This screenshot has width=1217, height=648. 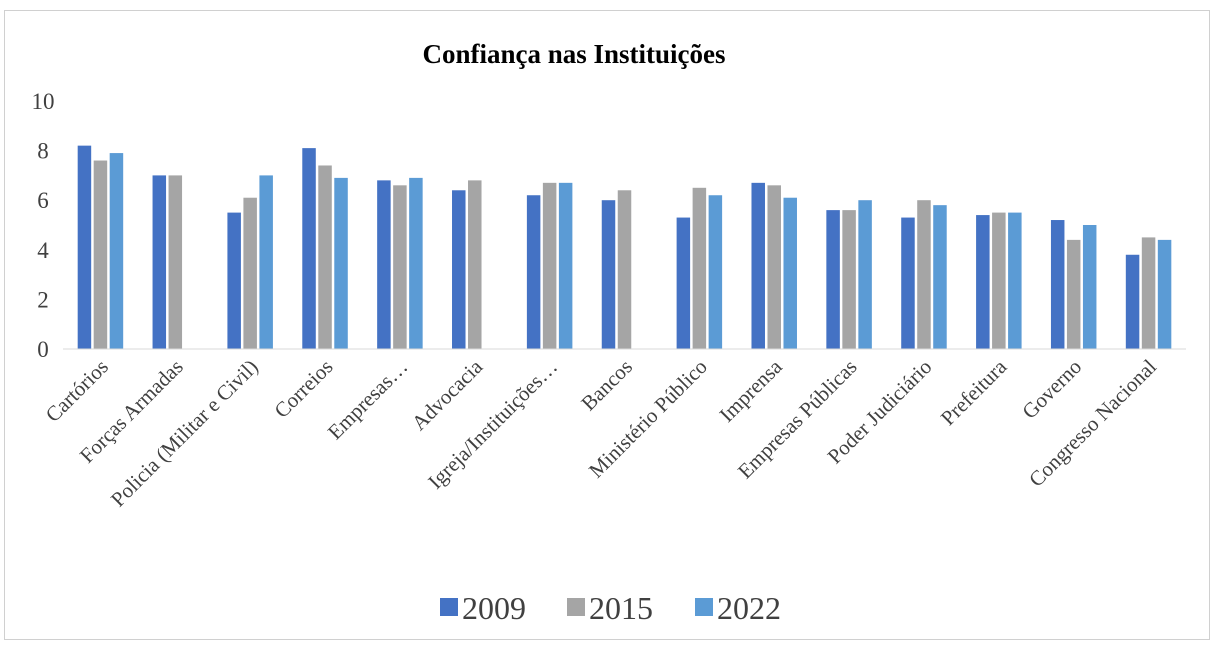 I want to click on legend-swatch-2009, so click(x=449, y=607).